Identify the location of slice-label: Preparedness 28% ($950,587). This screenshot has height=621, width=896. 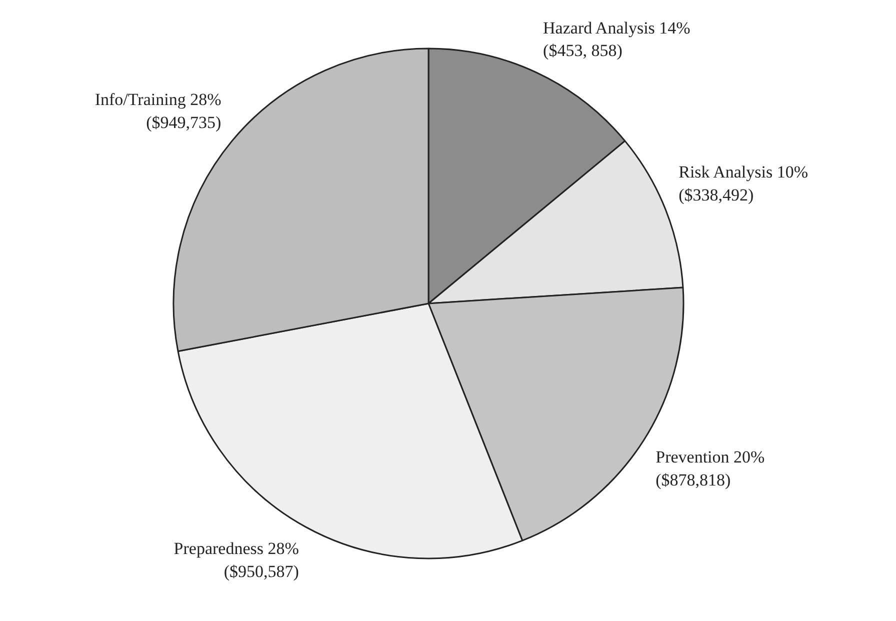
(236, 560).